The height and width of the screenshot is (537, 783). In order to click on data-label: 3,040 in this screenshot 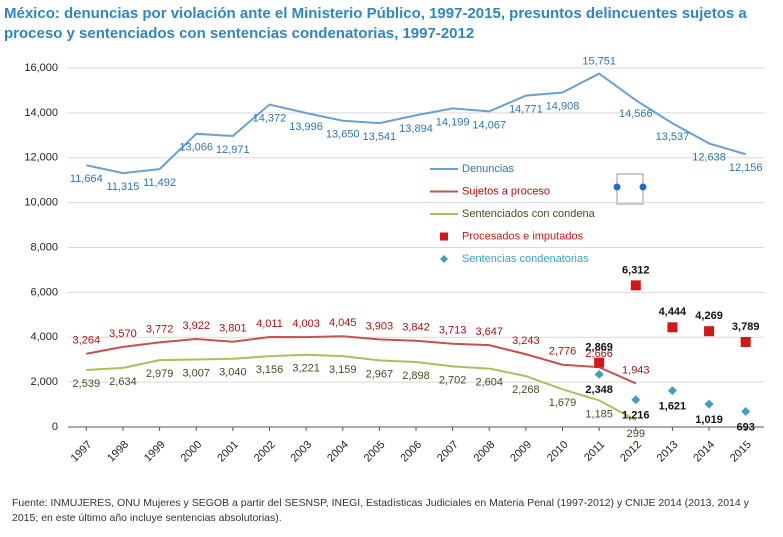, I will do `click(233, 373)`.